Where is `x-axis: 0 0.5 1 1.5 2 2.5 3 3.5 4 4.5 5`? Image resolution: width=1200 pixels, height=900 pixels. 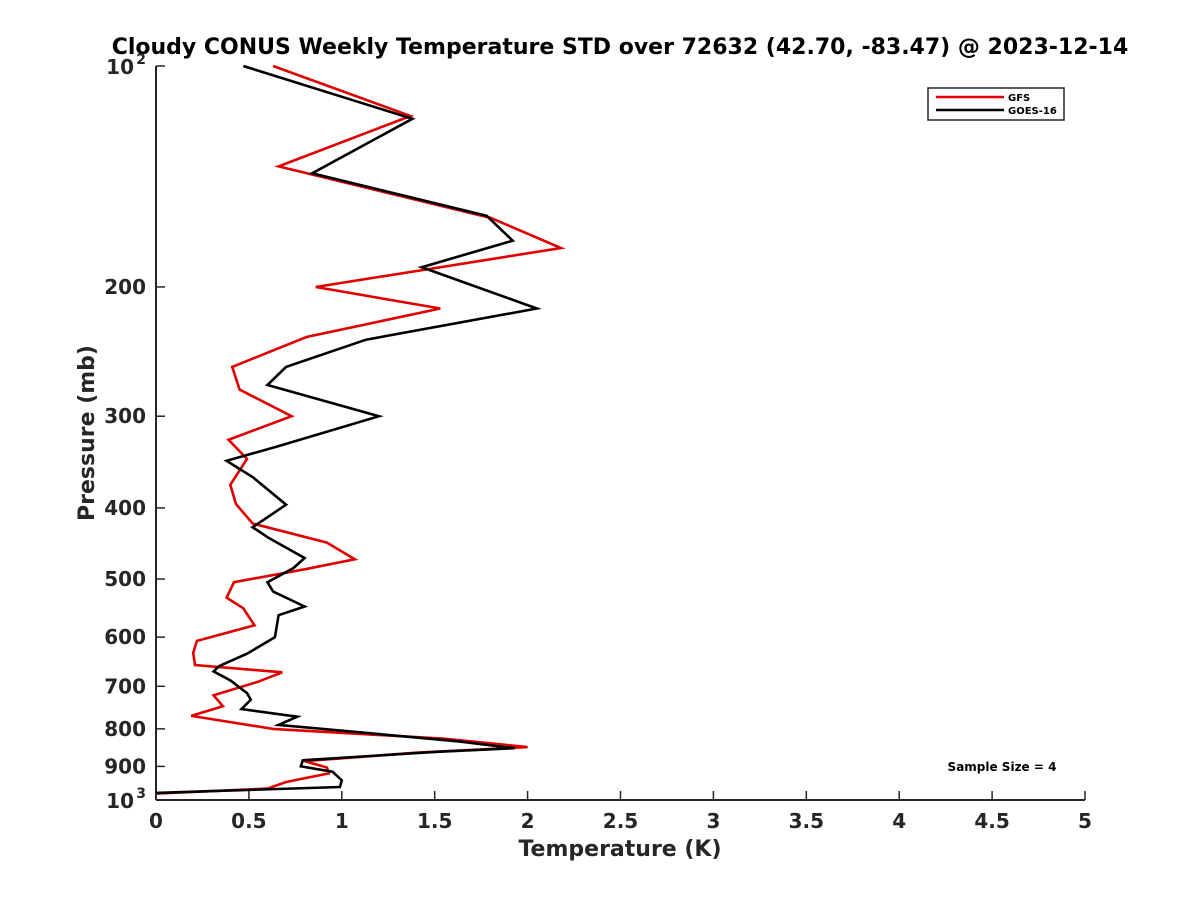 x-axis: 0 0.5 1 1.5 2 2.5 3 3.5 4 4.5 5 is located at coordinates (620, 812).